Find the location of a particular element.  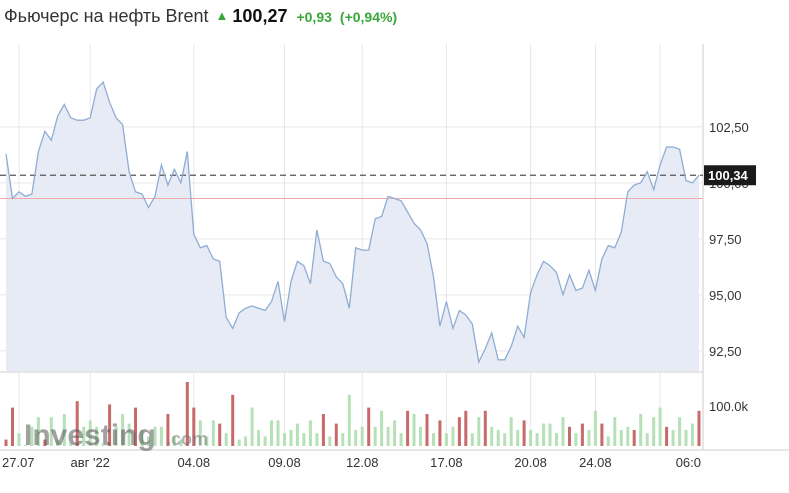

y-tick-label: 102,50 is located at coordinates (729, 127).